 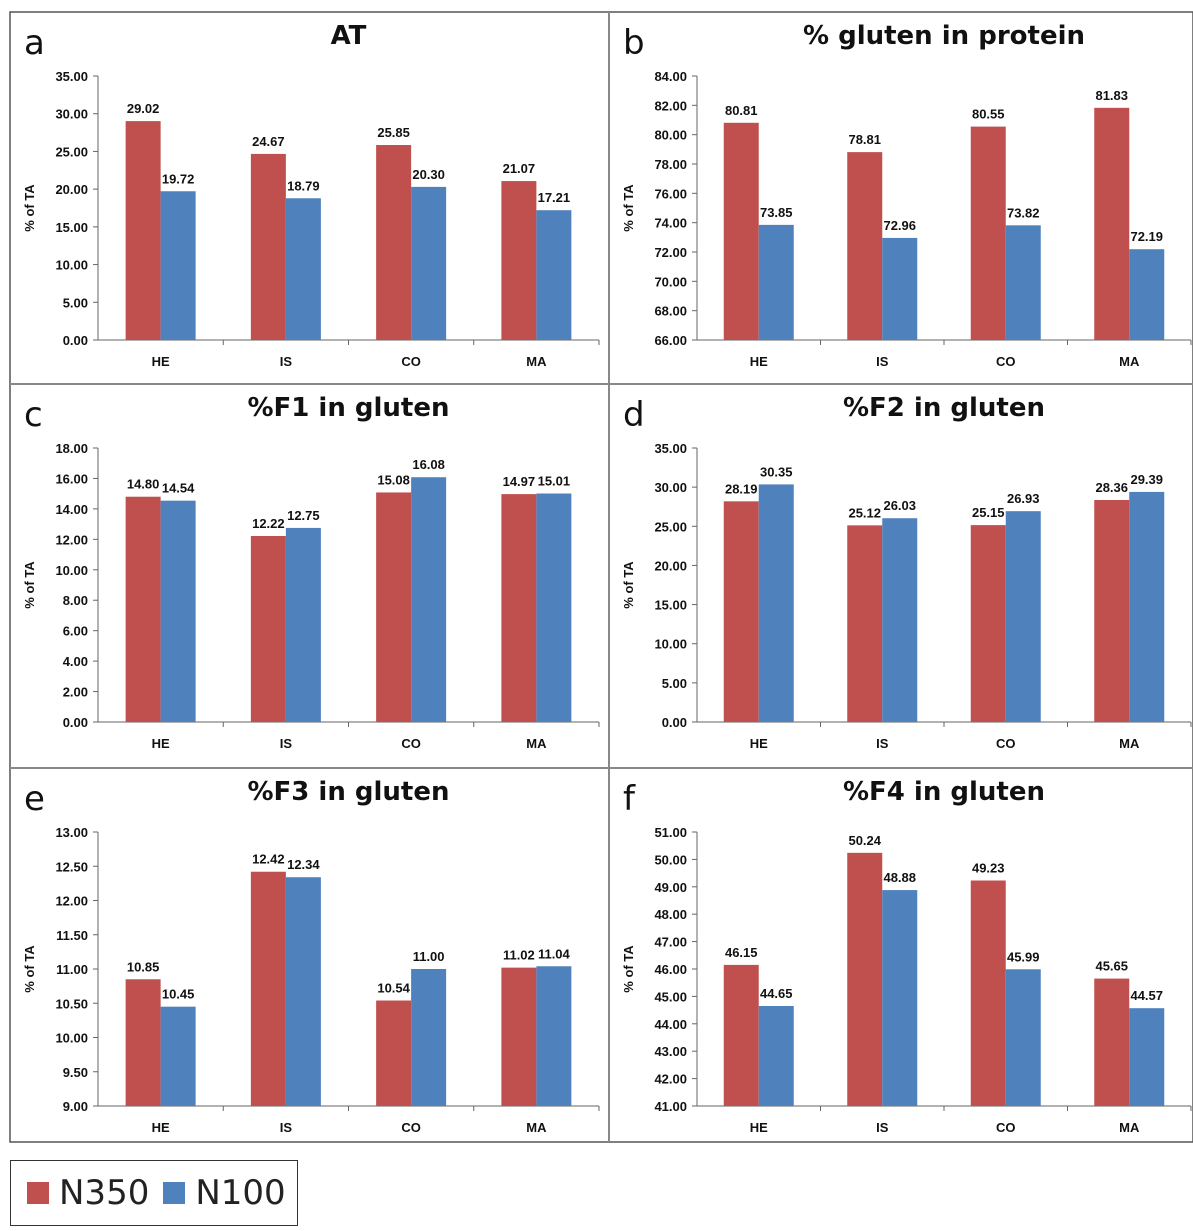 I want to click on data-label: 20.30, so click(x=428, y=174).